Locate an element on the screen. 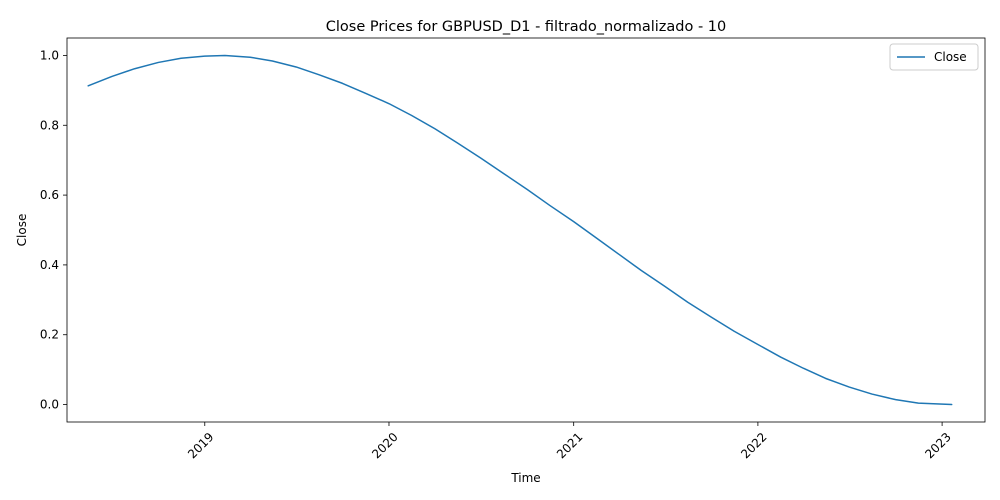 The width and height of the screenshot is (1000, 500). y-tick-label: 1.0 is located at coordinates (49, 55).